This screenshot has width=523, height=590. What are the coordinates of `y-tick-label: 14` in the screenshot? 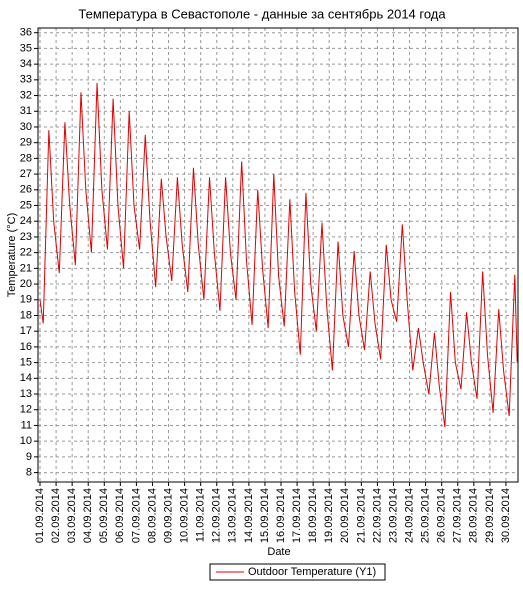 It's located at (26, 378).